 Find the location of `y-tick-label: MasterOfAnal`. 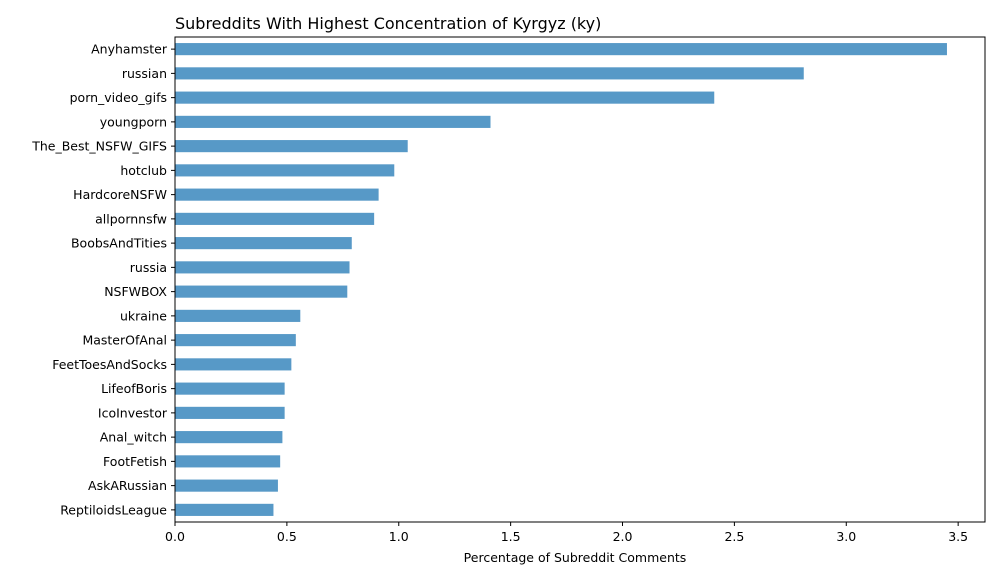

y-tick-label: MasterOfAnal is located at coordinates (124, 340).